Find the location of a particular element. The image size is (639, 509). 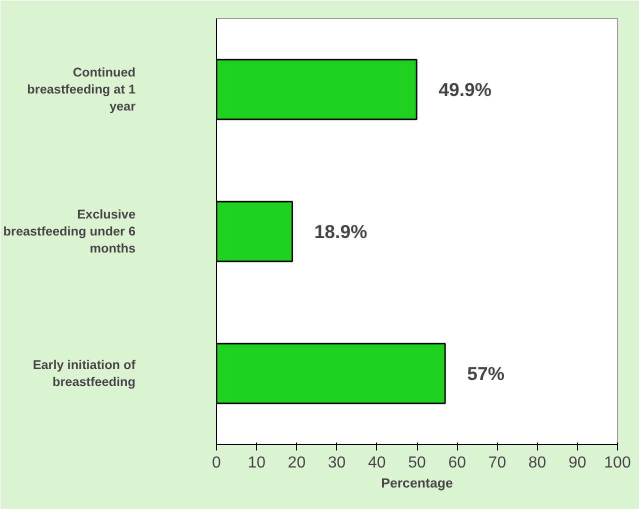

y-tick-label: Continued breastfeeding at 1 year is located at coordinates (81, 90).